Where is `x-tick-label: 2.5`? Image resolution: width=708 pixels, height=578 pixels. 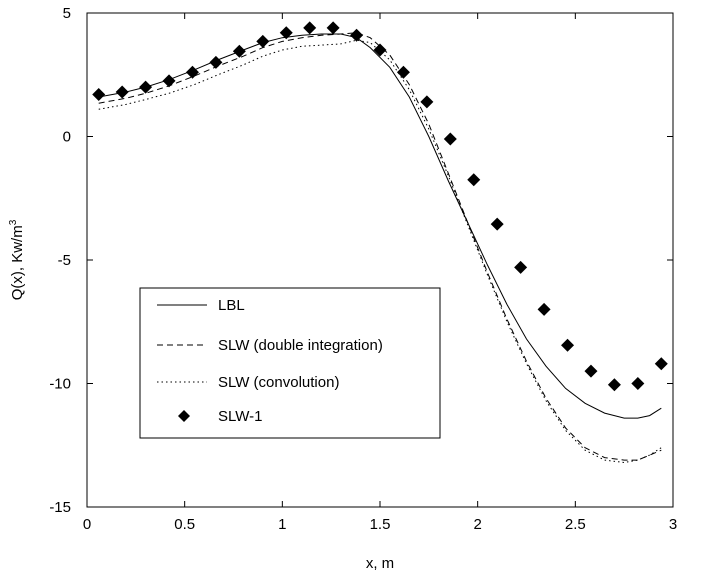
x-tick-label: 2.5 is located at coordinates (575, 524).